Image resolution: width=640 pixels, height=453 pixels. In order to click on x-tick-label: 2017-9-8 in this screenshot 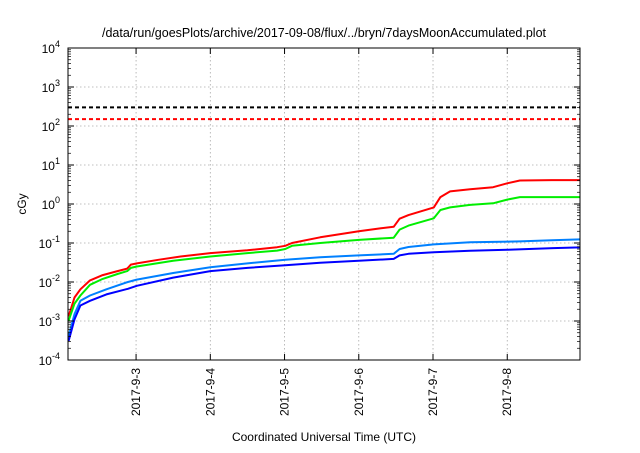, I will do `click(507, 392)`.